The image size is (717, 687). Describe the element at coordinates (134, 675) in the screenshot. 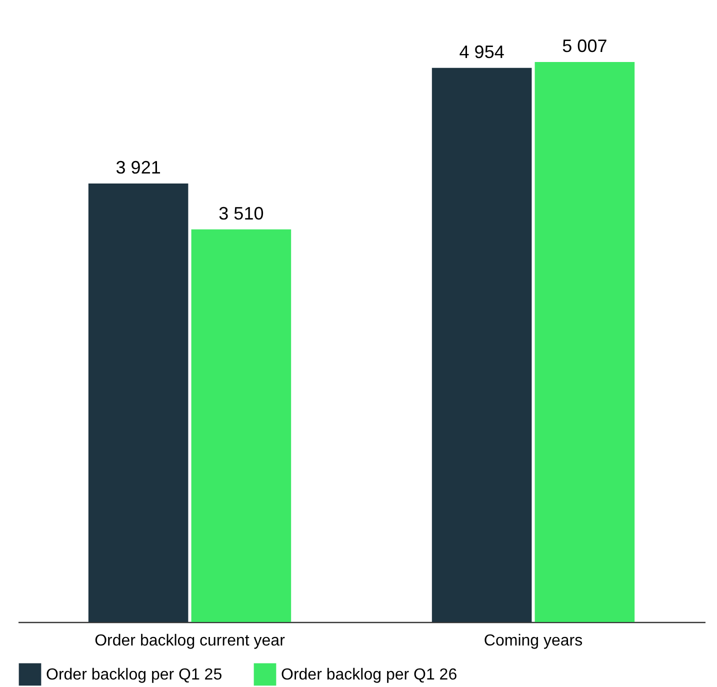

I see `legend-label: Order backlog per Q1 25` at that location.